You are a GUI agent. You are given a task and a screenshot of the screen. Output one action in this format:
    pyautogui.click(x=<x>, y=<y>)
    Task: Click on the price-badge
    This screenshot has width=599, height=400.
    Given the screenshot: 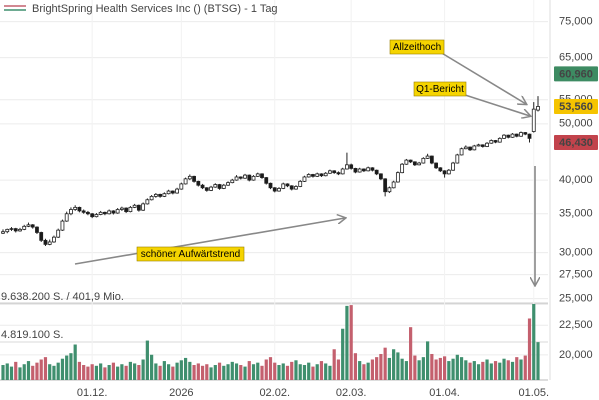 What is the action you would take?
    pyautogui.click(x=576, y=143)
    